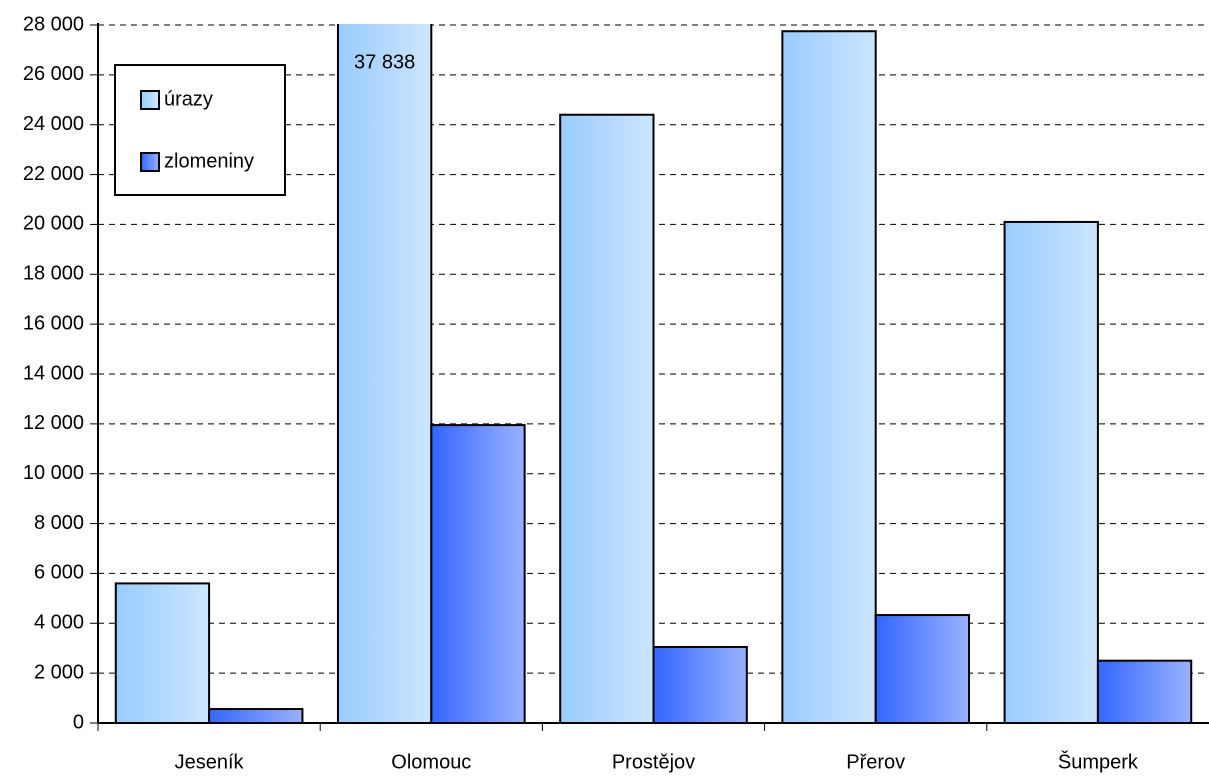 The image size is (1209, 776). I want to click on y-tick-label: 6 000, so click(59, 573).